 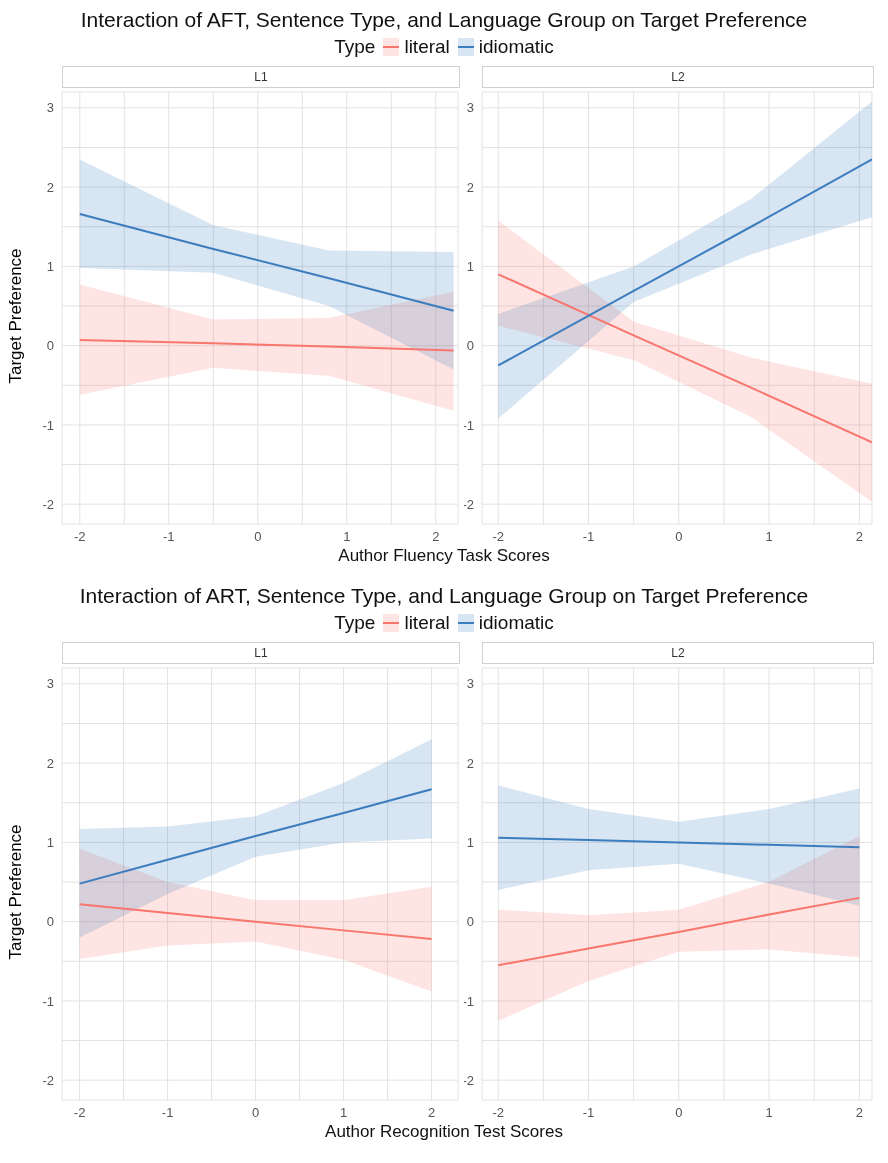 What do you see at coordinates (444, 556) in the screenshot?
I see `x-axis-title: Author Fluency Task Scores` at bounding box center [444, 556].